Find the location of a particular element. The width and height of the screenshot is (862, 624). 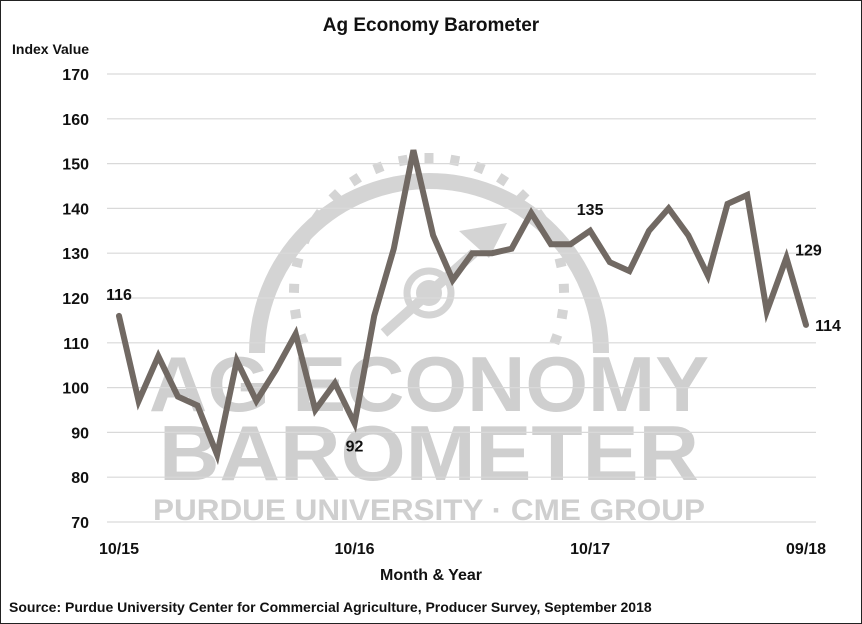

svg-text: 90 is located at coordinates (80, 433).